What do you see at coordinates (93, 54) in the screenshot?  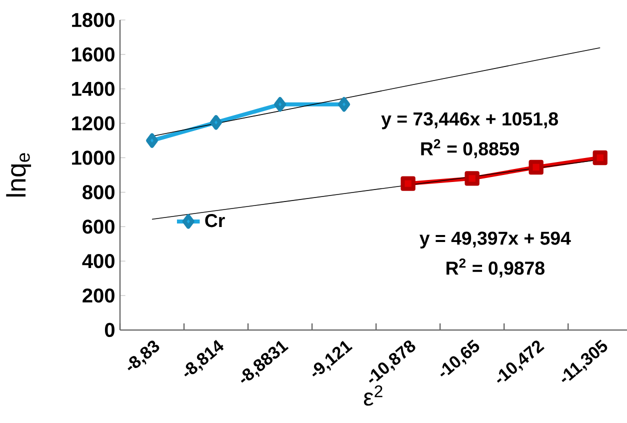 I see `y-tick-label: 1600` at bounding box center [93, 54].